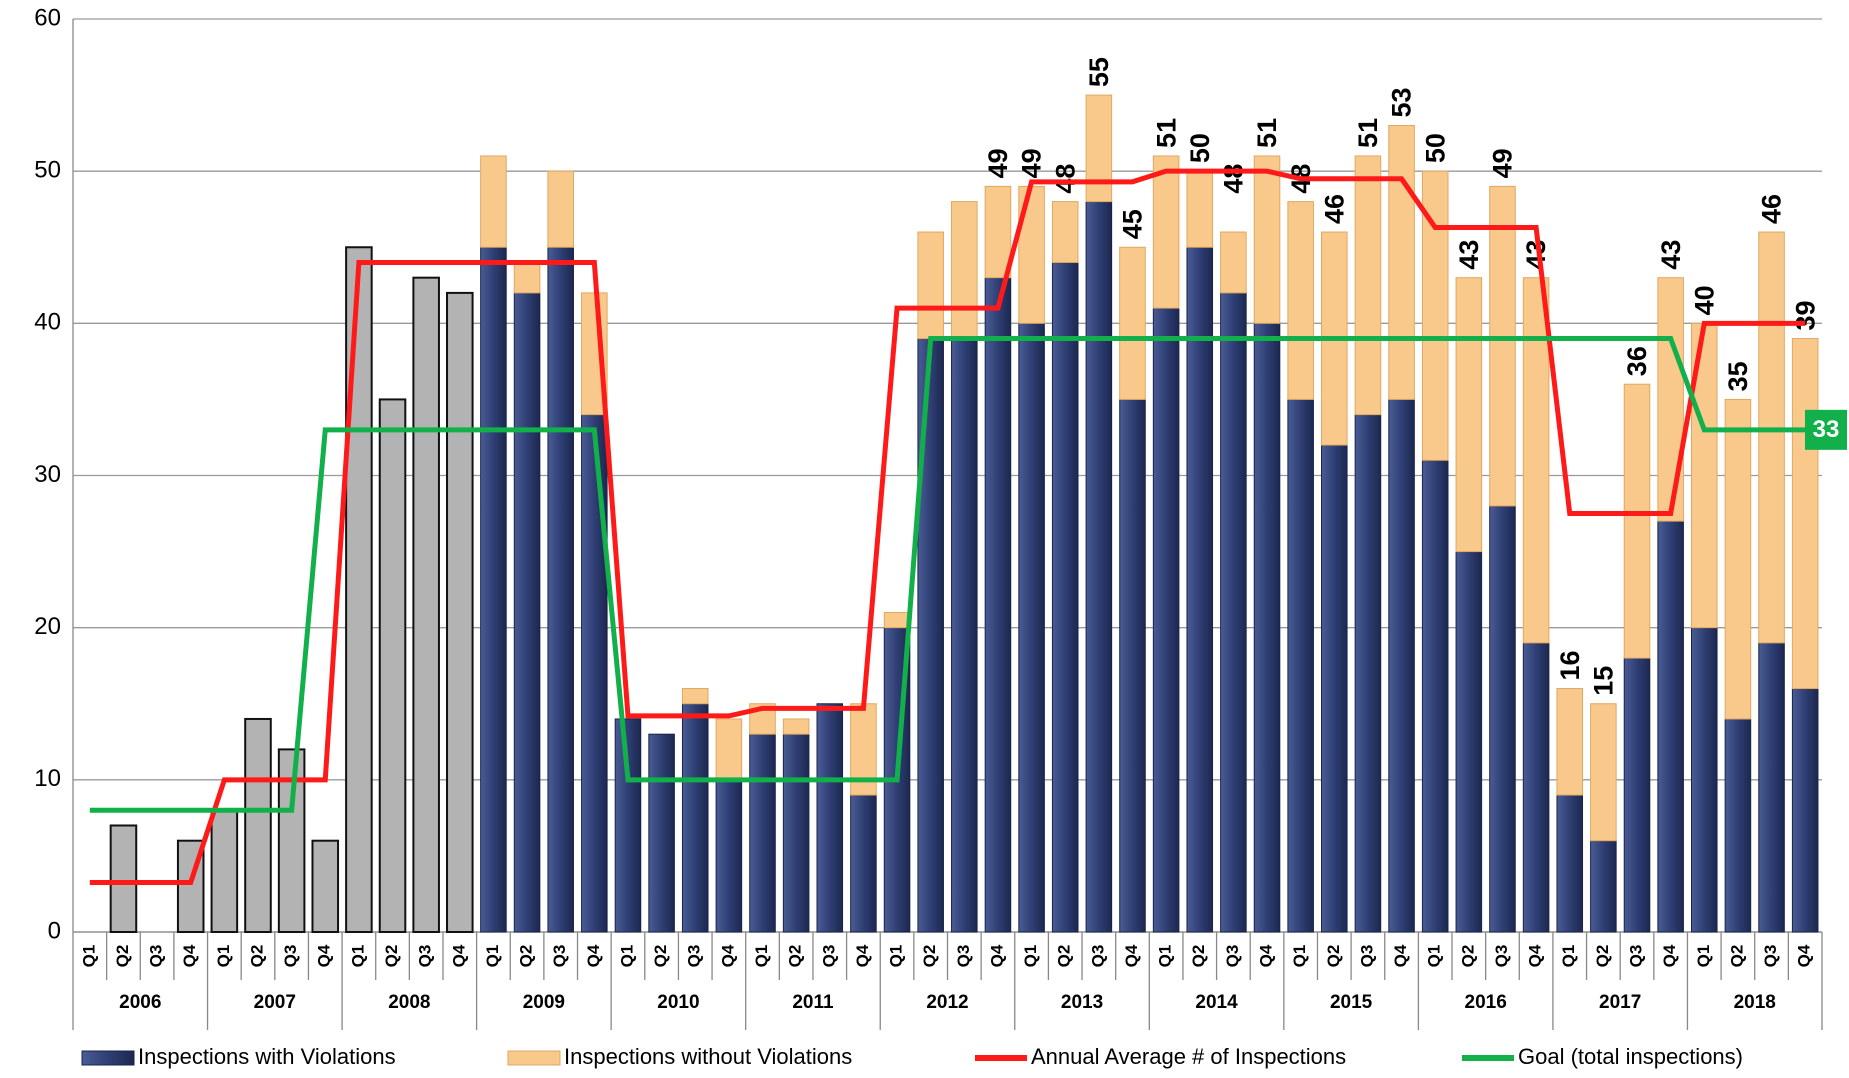 This screenshot has height=1078, width=1849. Describe the element at coordinates (1099, 72) in the screenshot. I see `data-label: 55` at that location.